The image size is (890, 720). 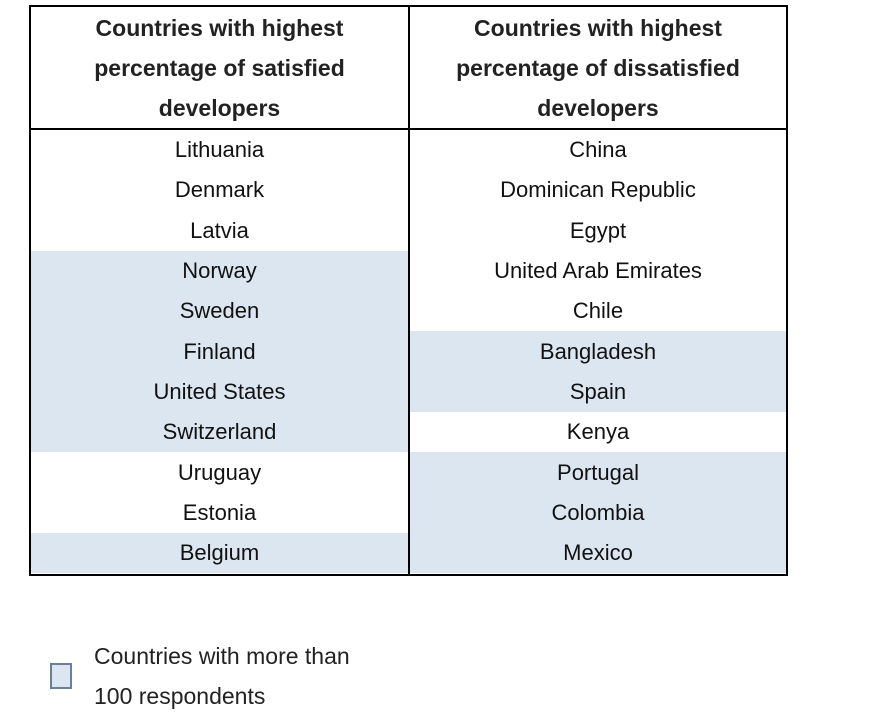 I want to click on table-row: Norway, so click(x=219, y=271).